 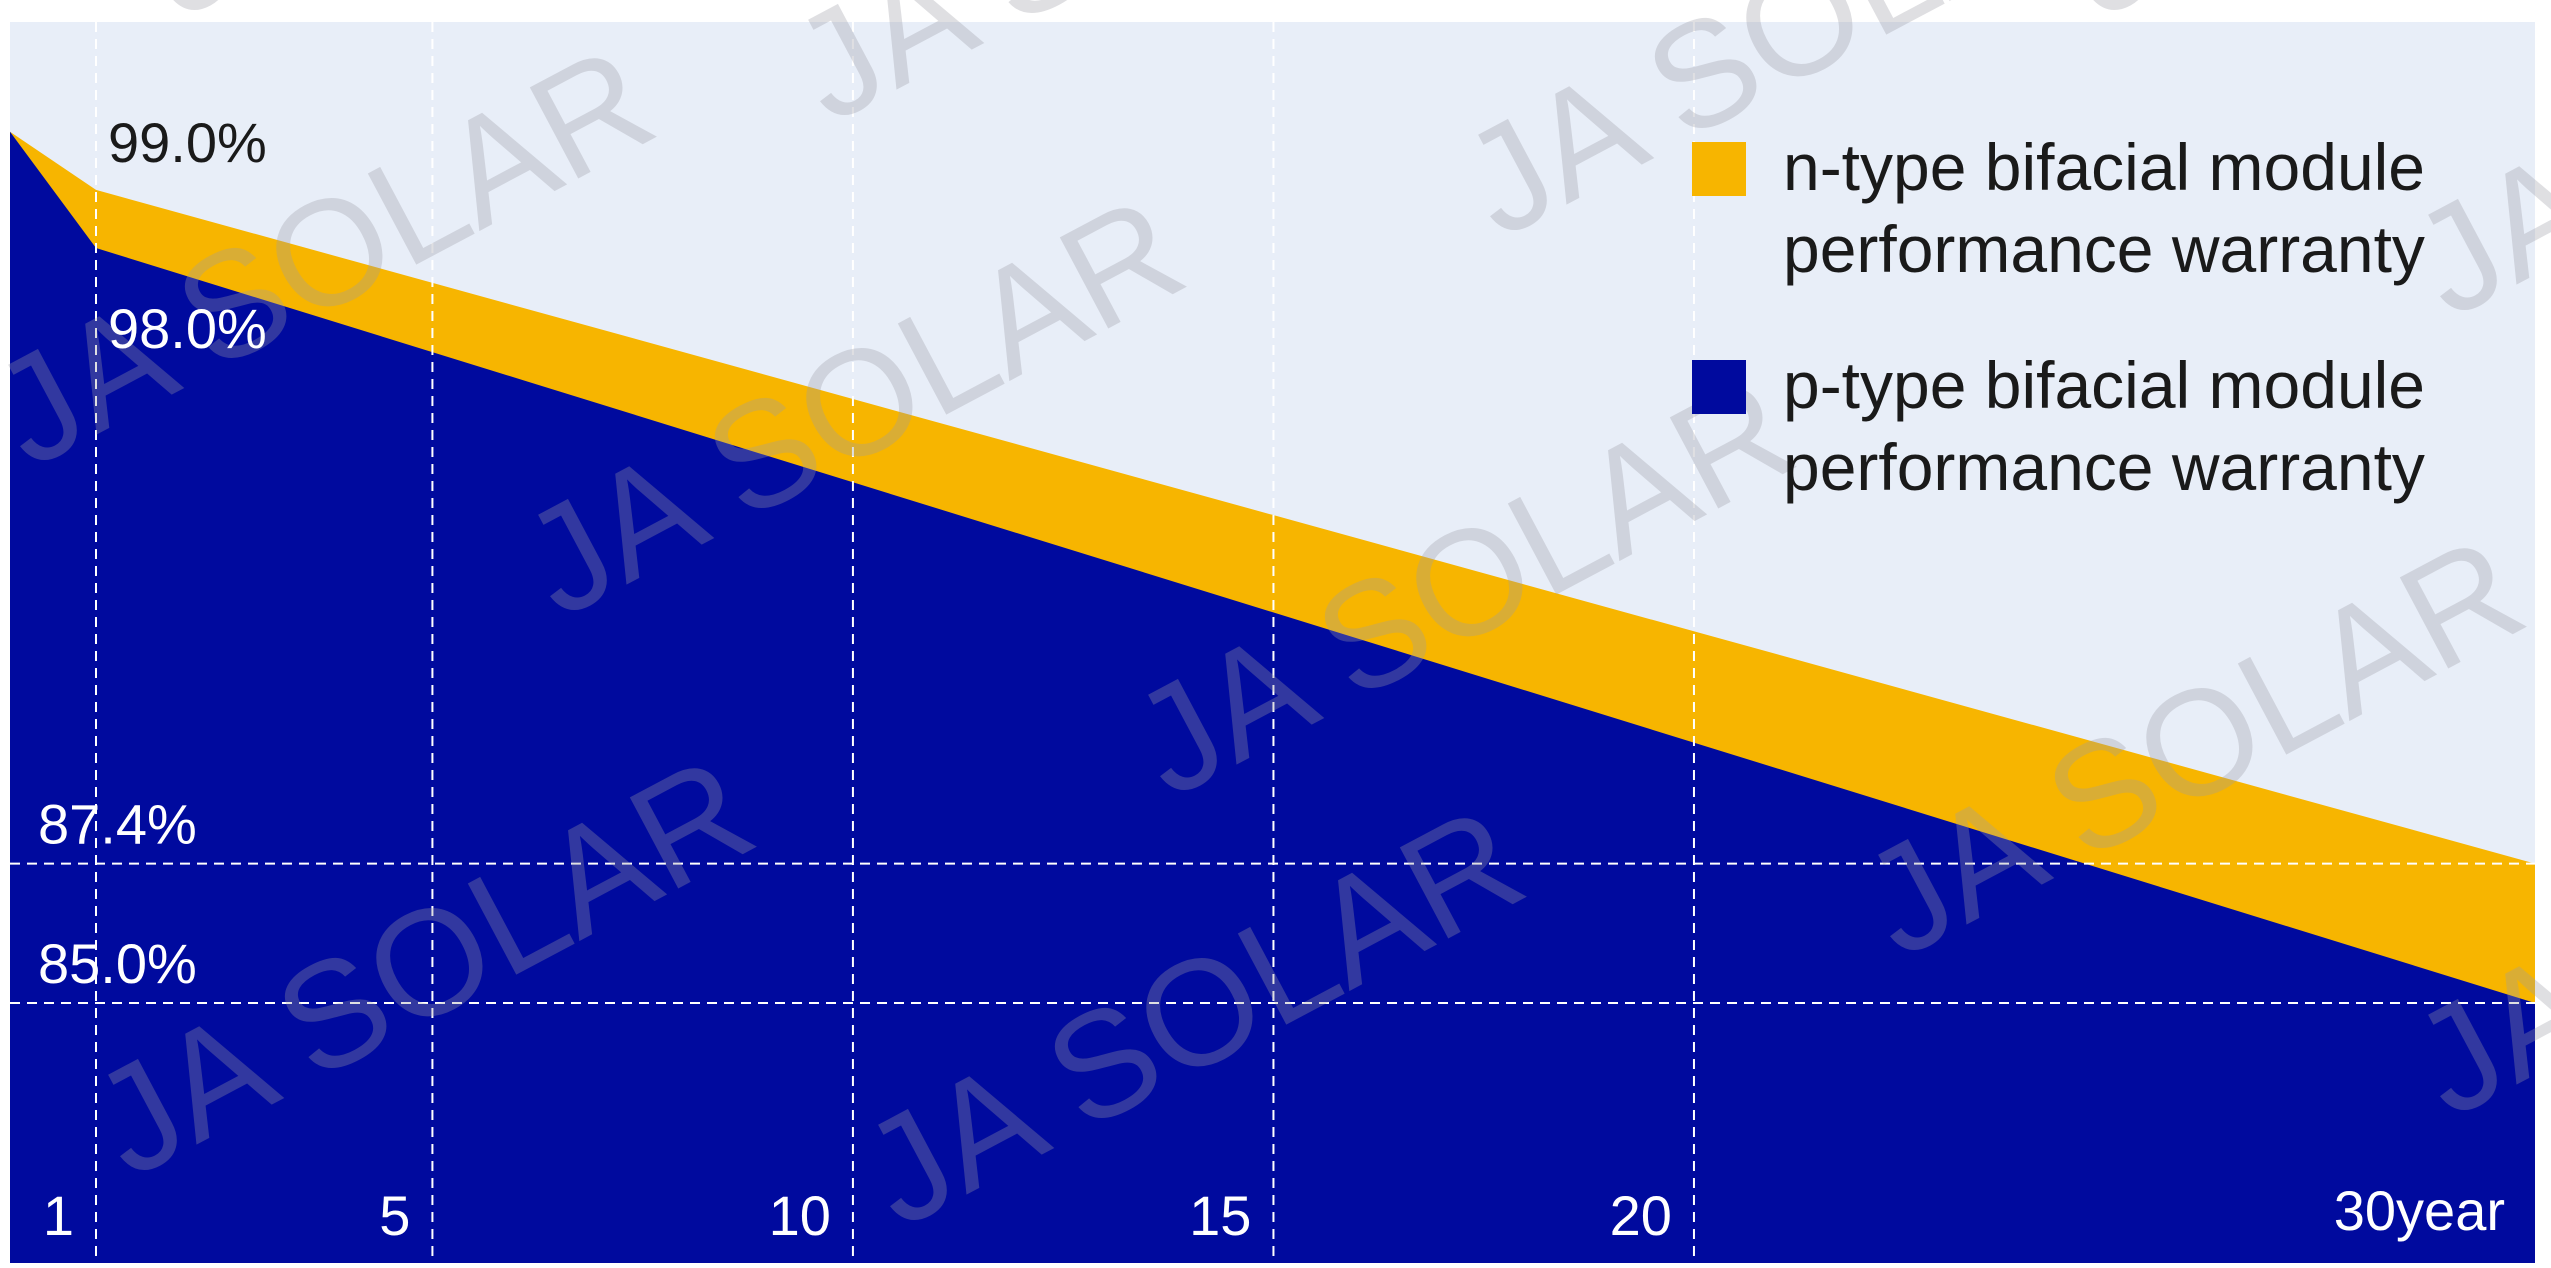 What do you see at coordinates (2419, 1210) in the screenshot?
I see `x-tick-label-5: 30year` at bounding box center [2419, 1210].